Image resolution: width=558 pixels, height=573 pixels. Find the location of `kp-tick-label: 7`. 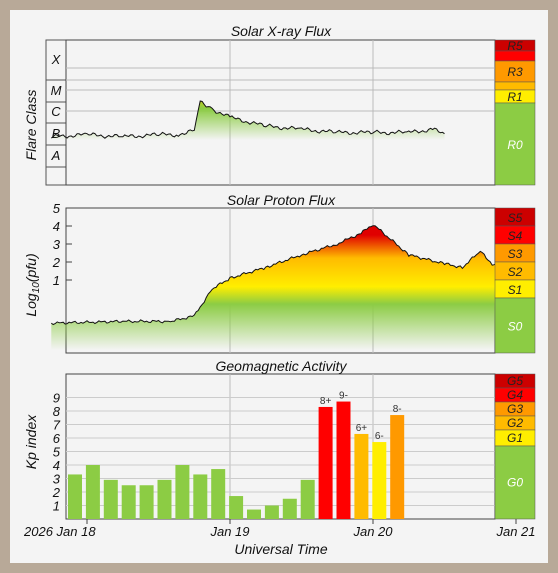

kp-tick-label: 7 is located at coordinates (57, 425).